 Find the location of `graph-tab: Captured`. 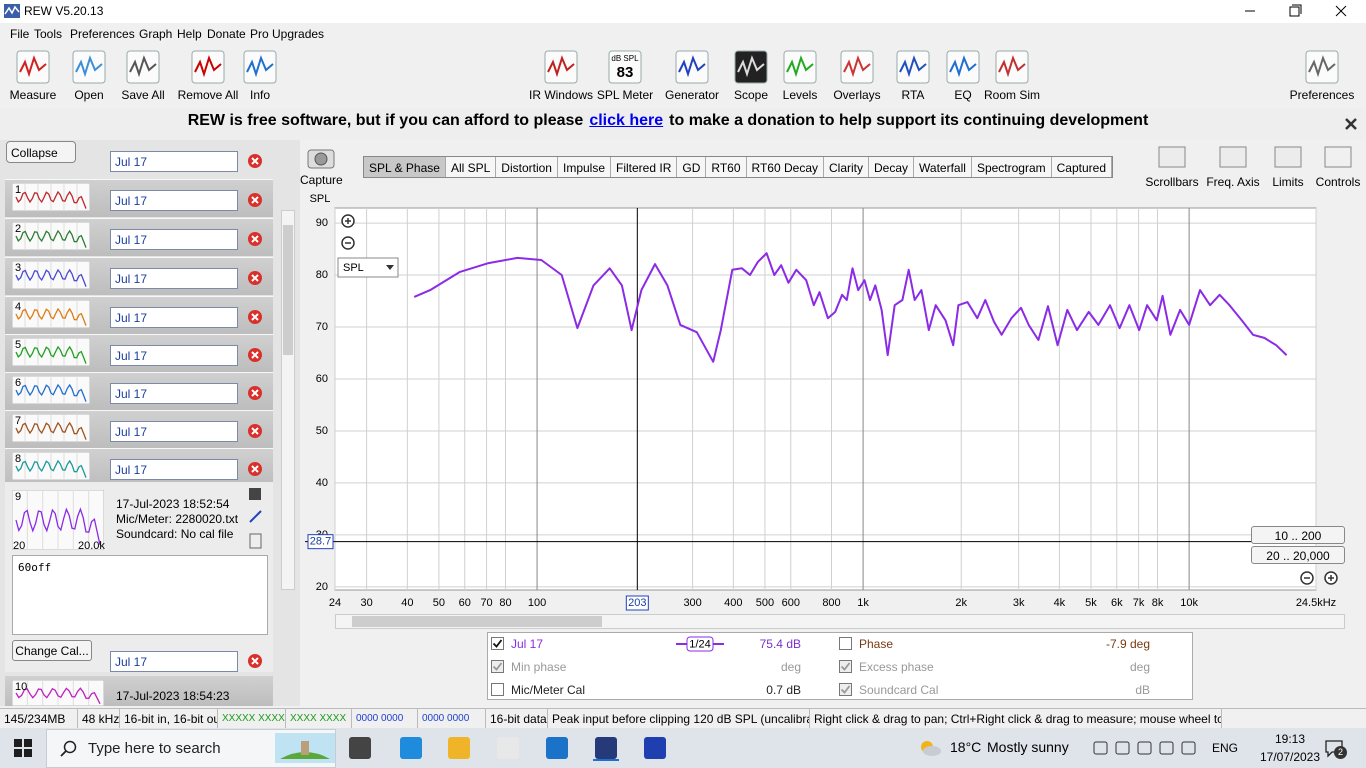

graph-tab: Captured is located at coordinates (1082, 167).